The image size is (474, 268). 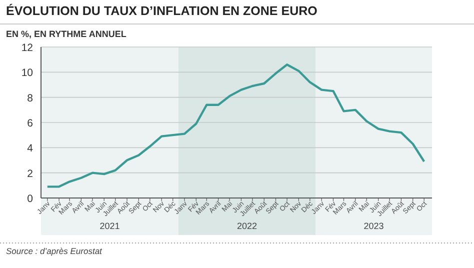 I want to click on y-tick-label: 4, so click(x=30, y=148).